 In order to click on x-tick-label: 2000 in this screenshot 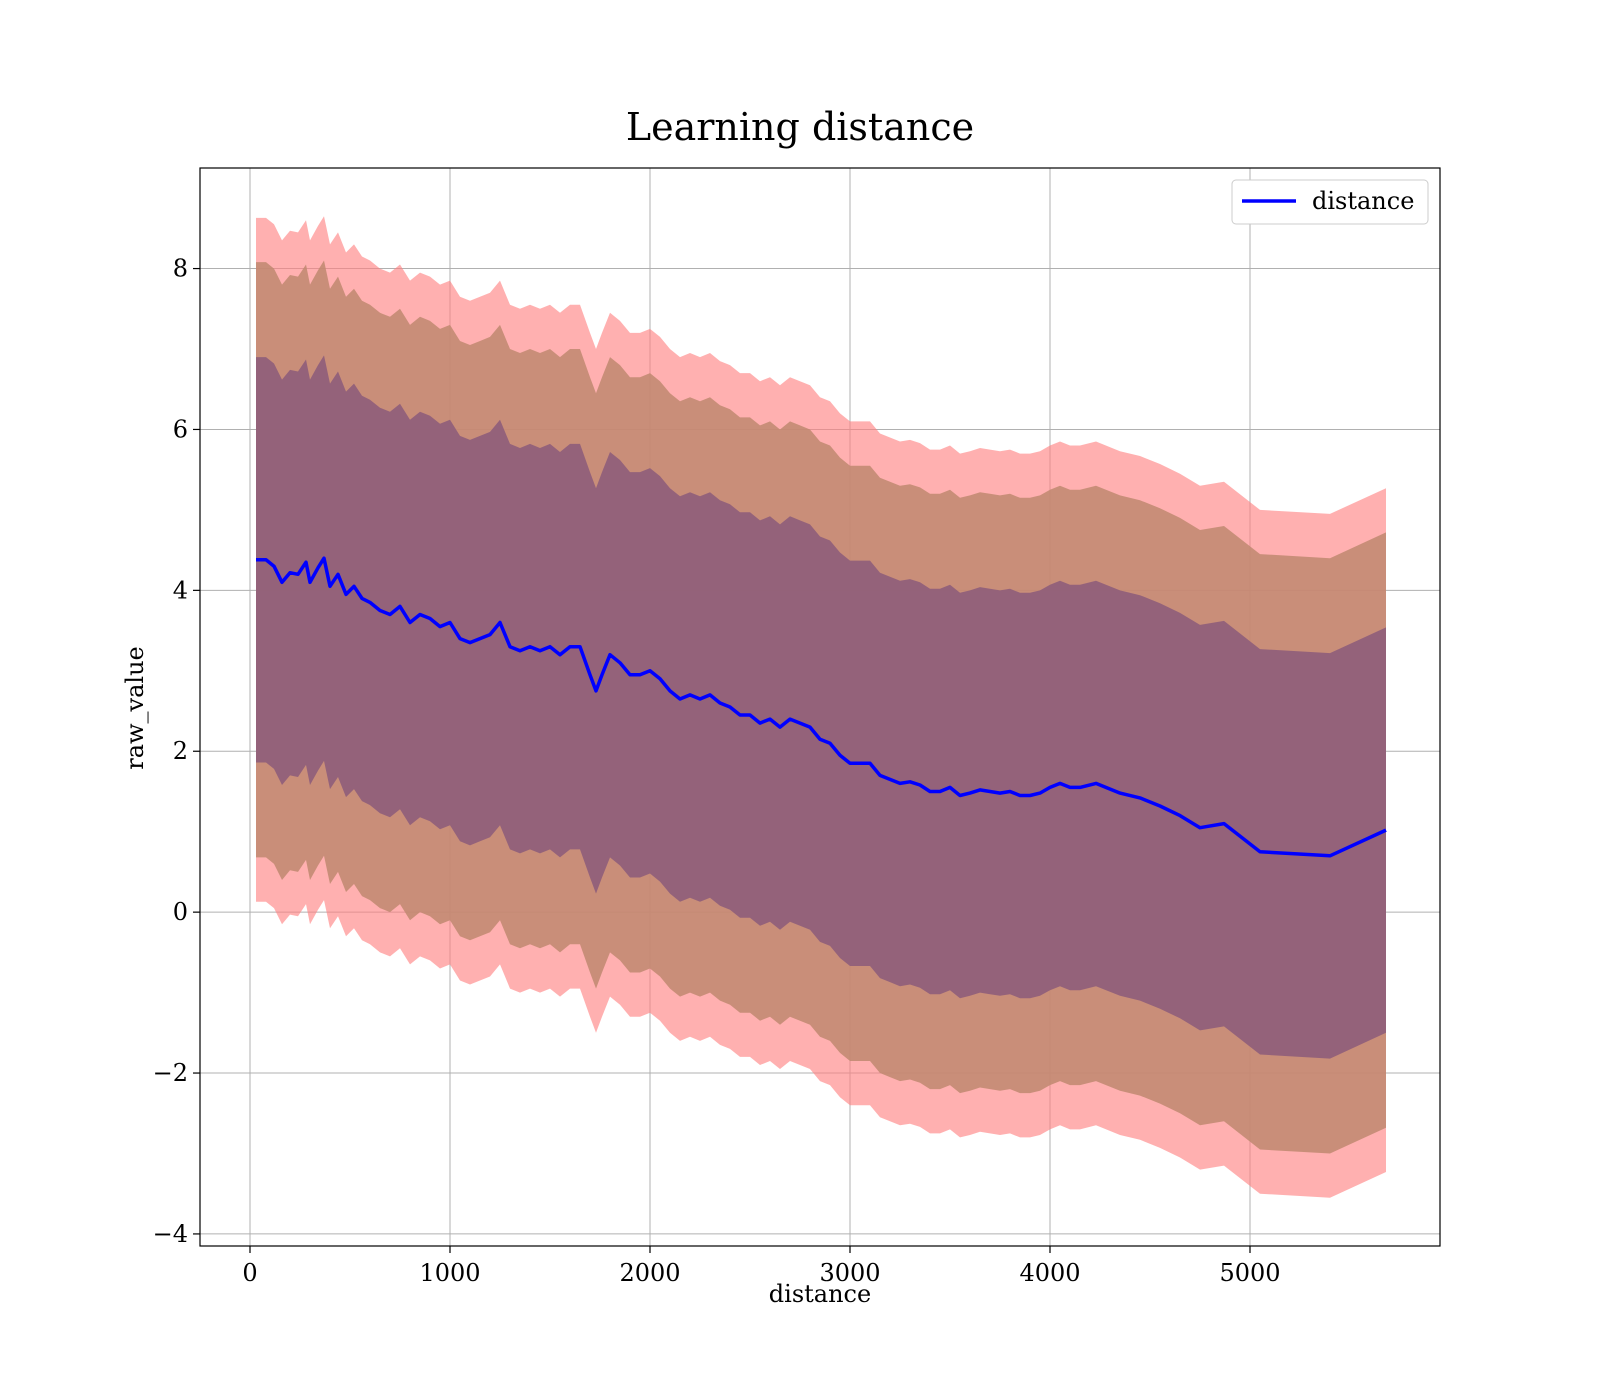, I will do `click(649, 1273)`.